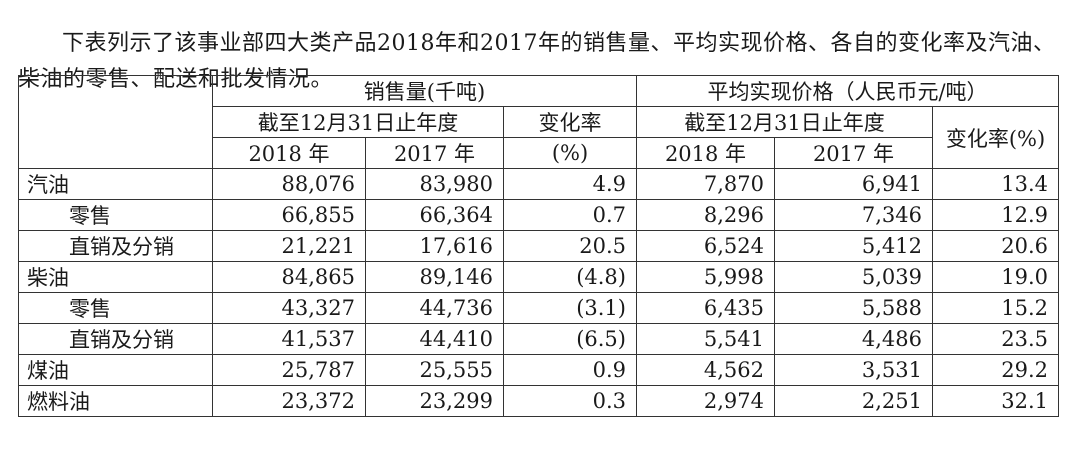  What do you see at coordinates (847, 91) in the screenshot?
I see `header-avg-price: 平均实现价格（人民币元/吨）` at bounding box center [847, 91].